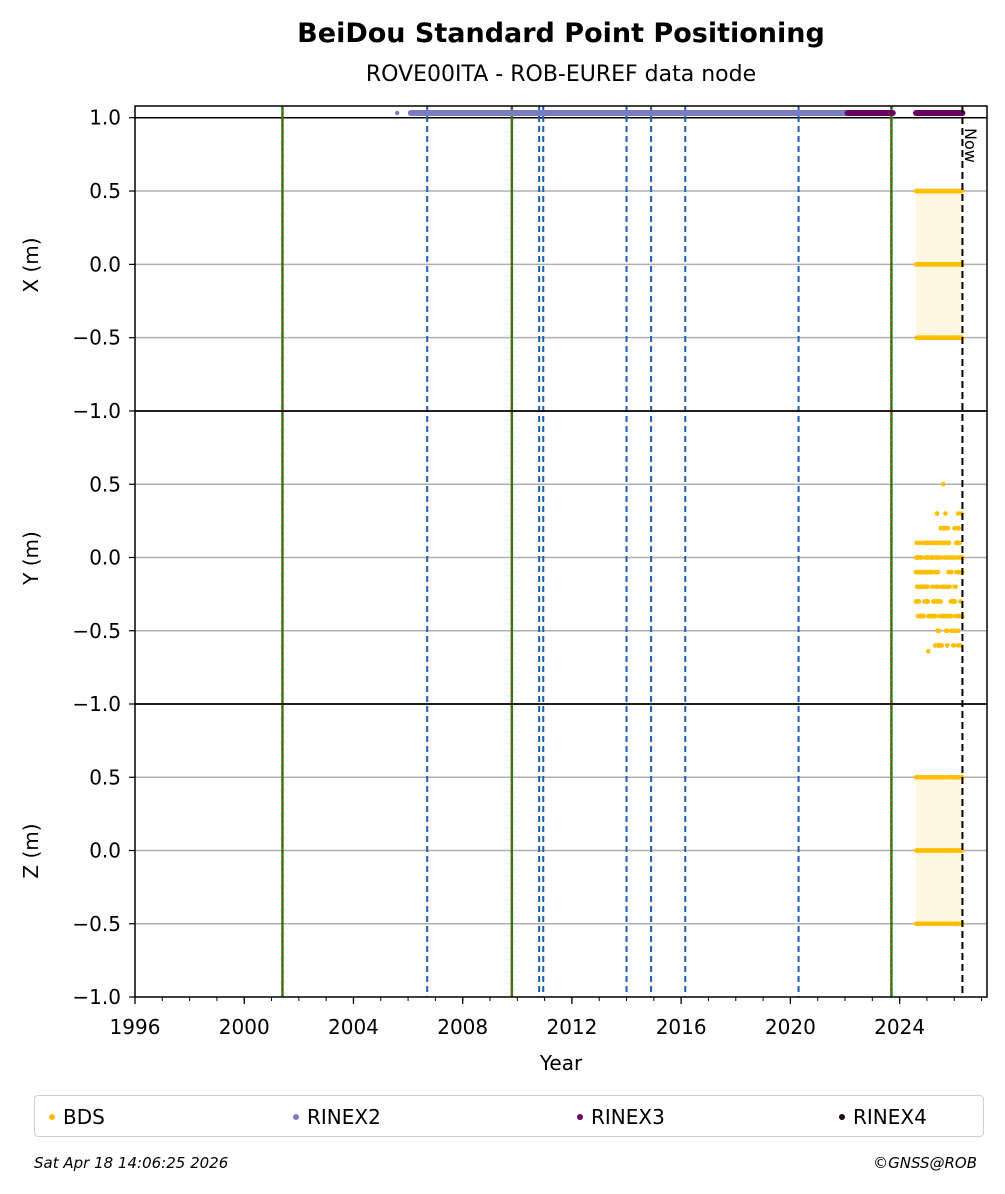 This screenshot has height=1194, width=1005. What do you see at coordinates (462, 1027) in the screenshot?
I see `x-tick-label: 2008` at bounding box center [462, 1027].